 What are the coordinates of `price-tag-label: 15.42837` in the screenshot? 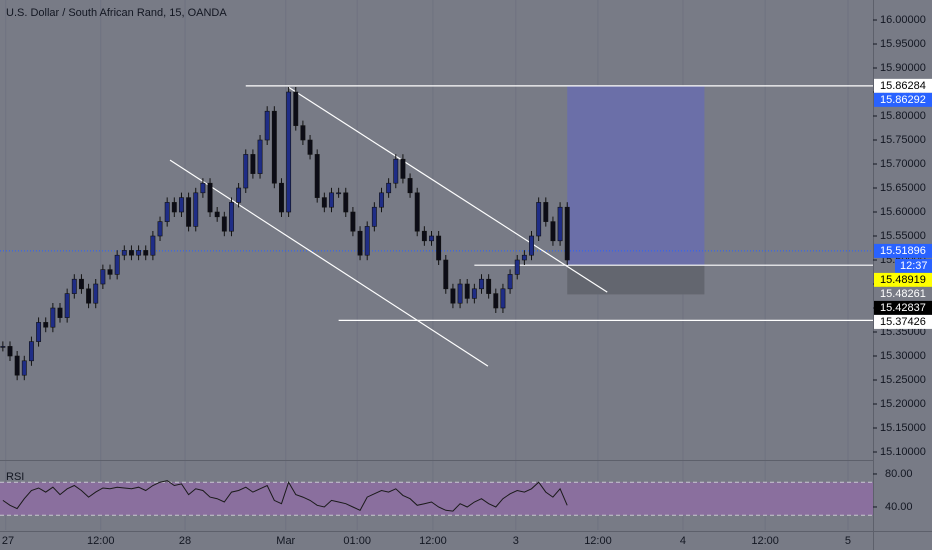 It's located at (903, 308).